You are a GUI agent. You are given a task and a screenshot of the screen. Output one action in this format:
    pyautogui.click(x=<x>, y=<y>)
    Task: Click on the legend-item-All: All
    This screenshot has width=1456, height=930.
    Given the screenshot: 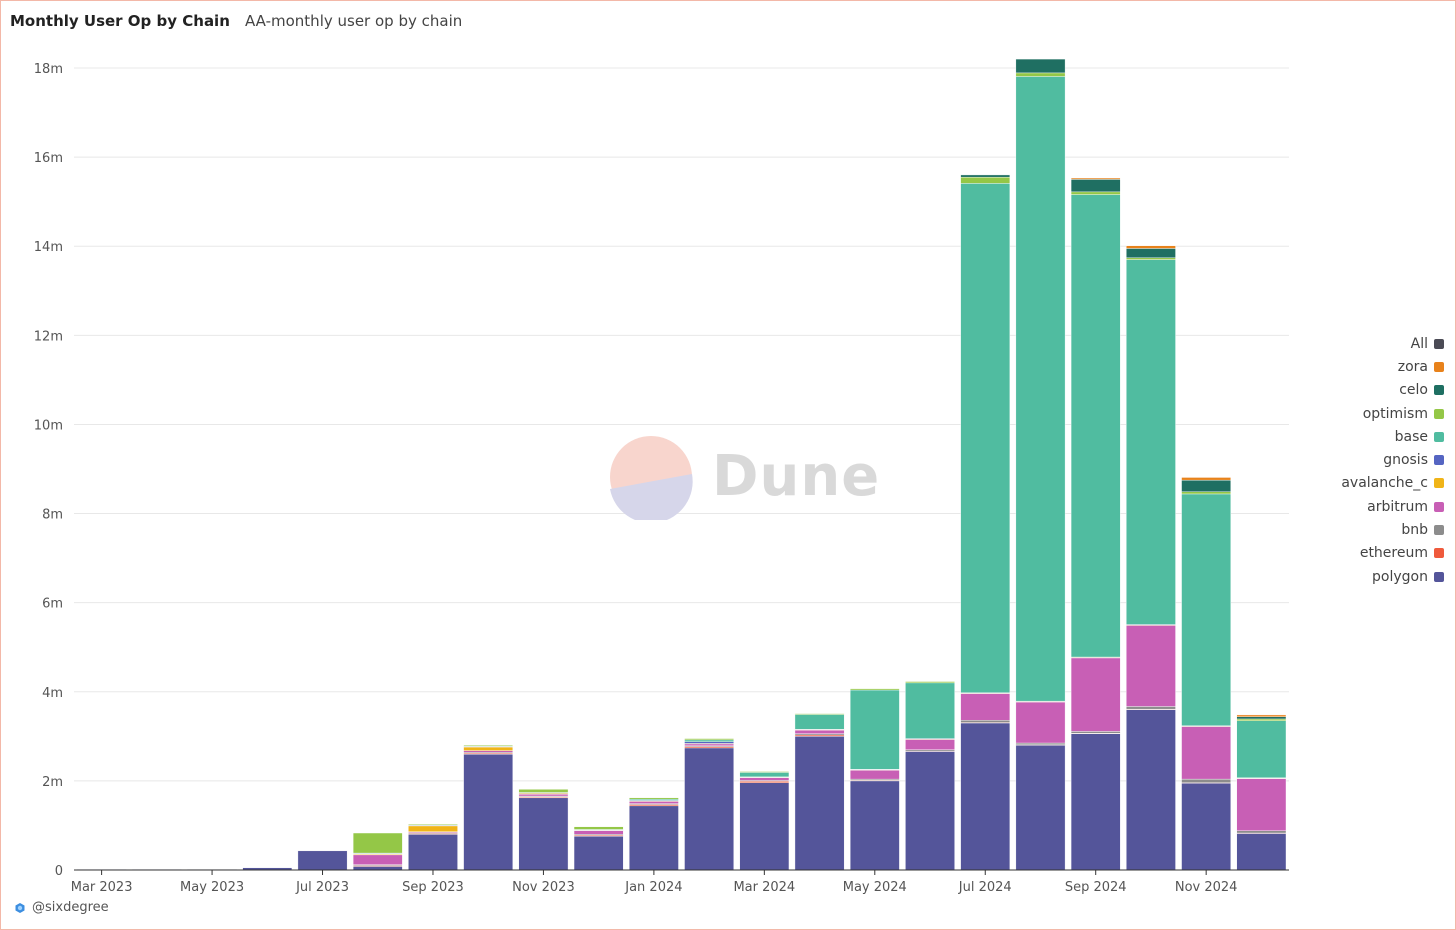 What is the action you would take?
    pyautogui.click(x=1392, y=343)
    